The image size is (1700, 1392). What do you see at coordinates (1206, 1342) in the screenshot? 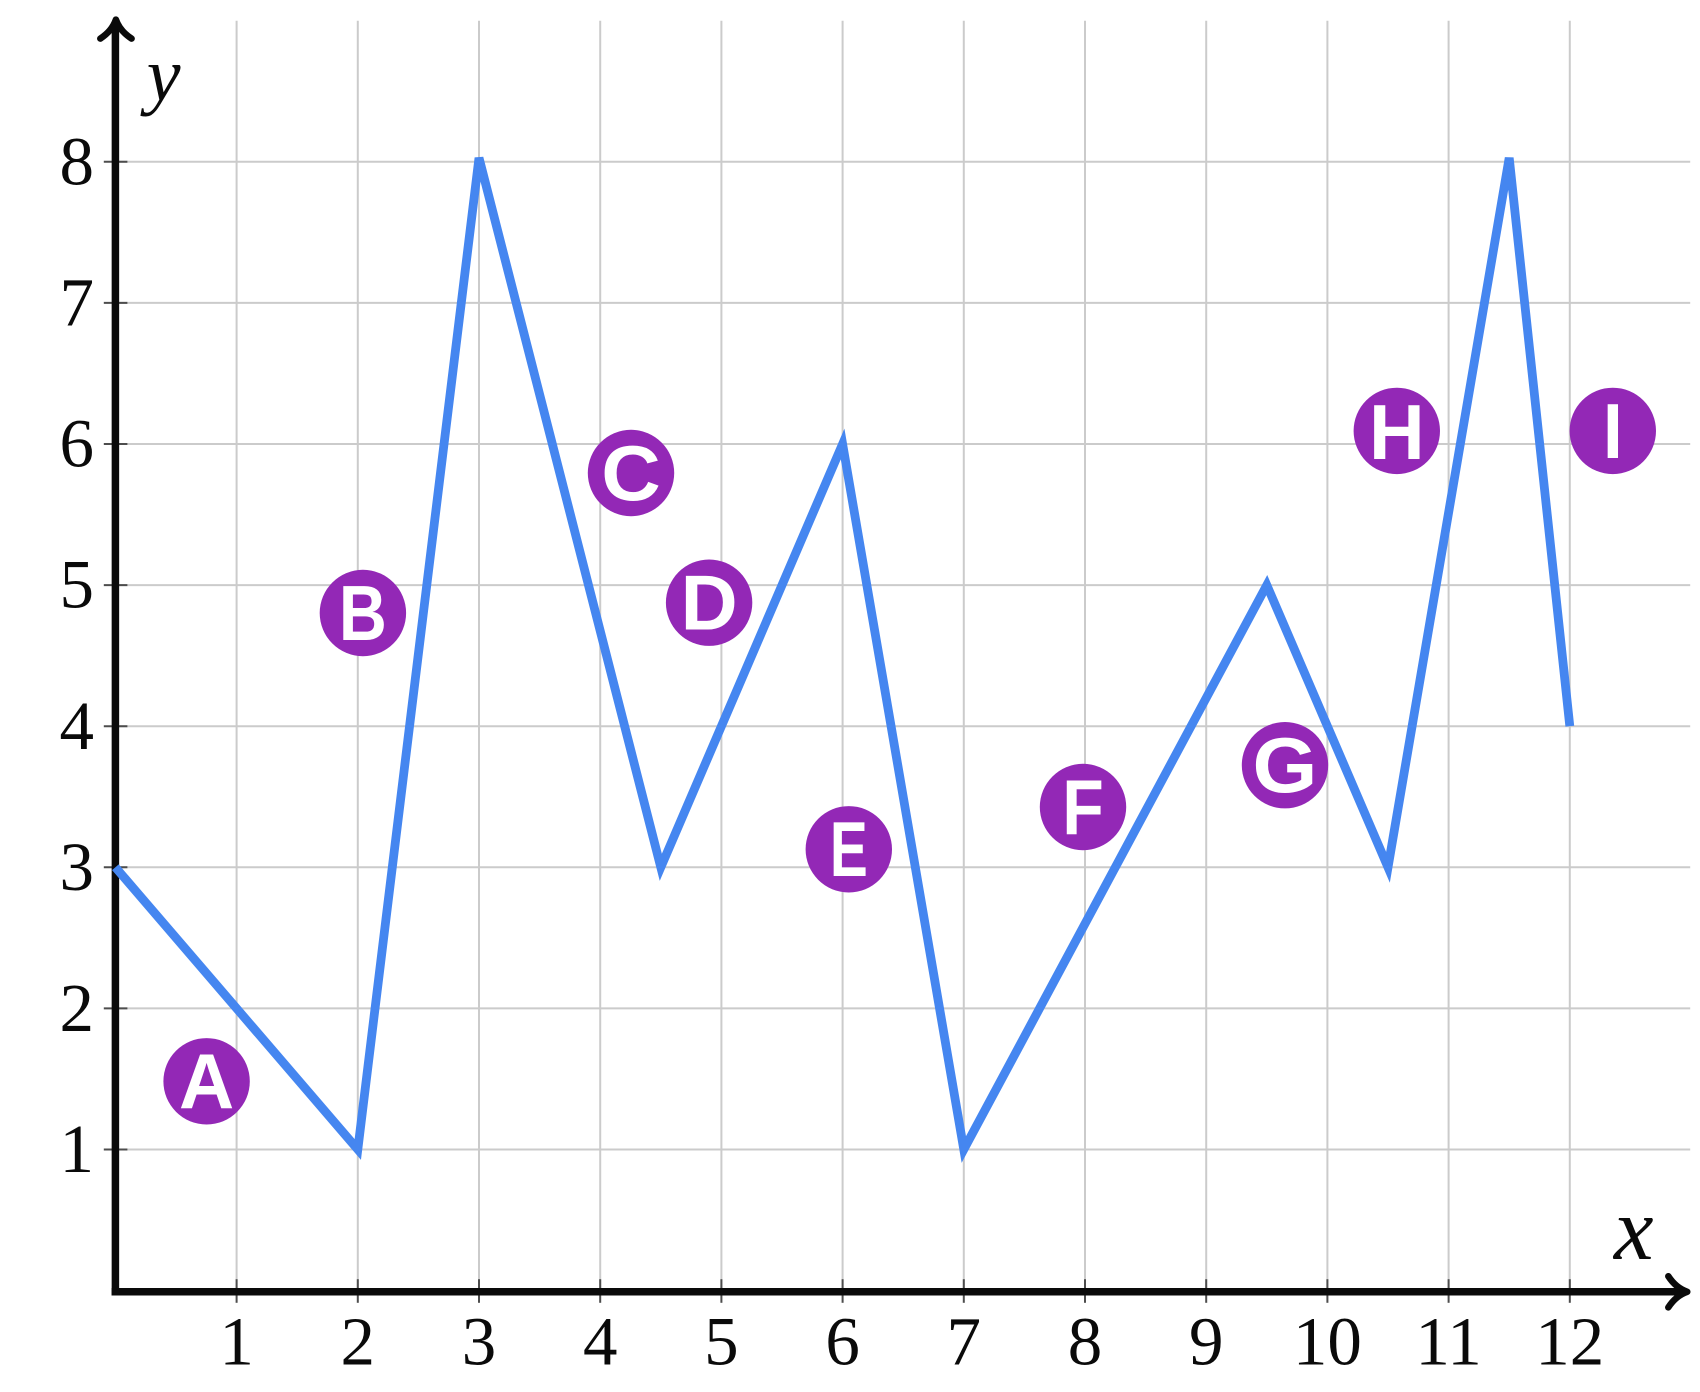
I see `svg-text: 9` at bounding box center [1206, 1342].